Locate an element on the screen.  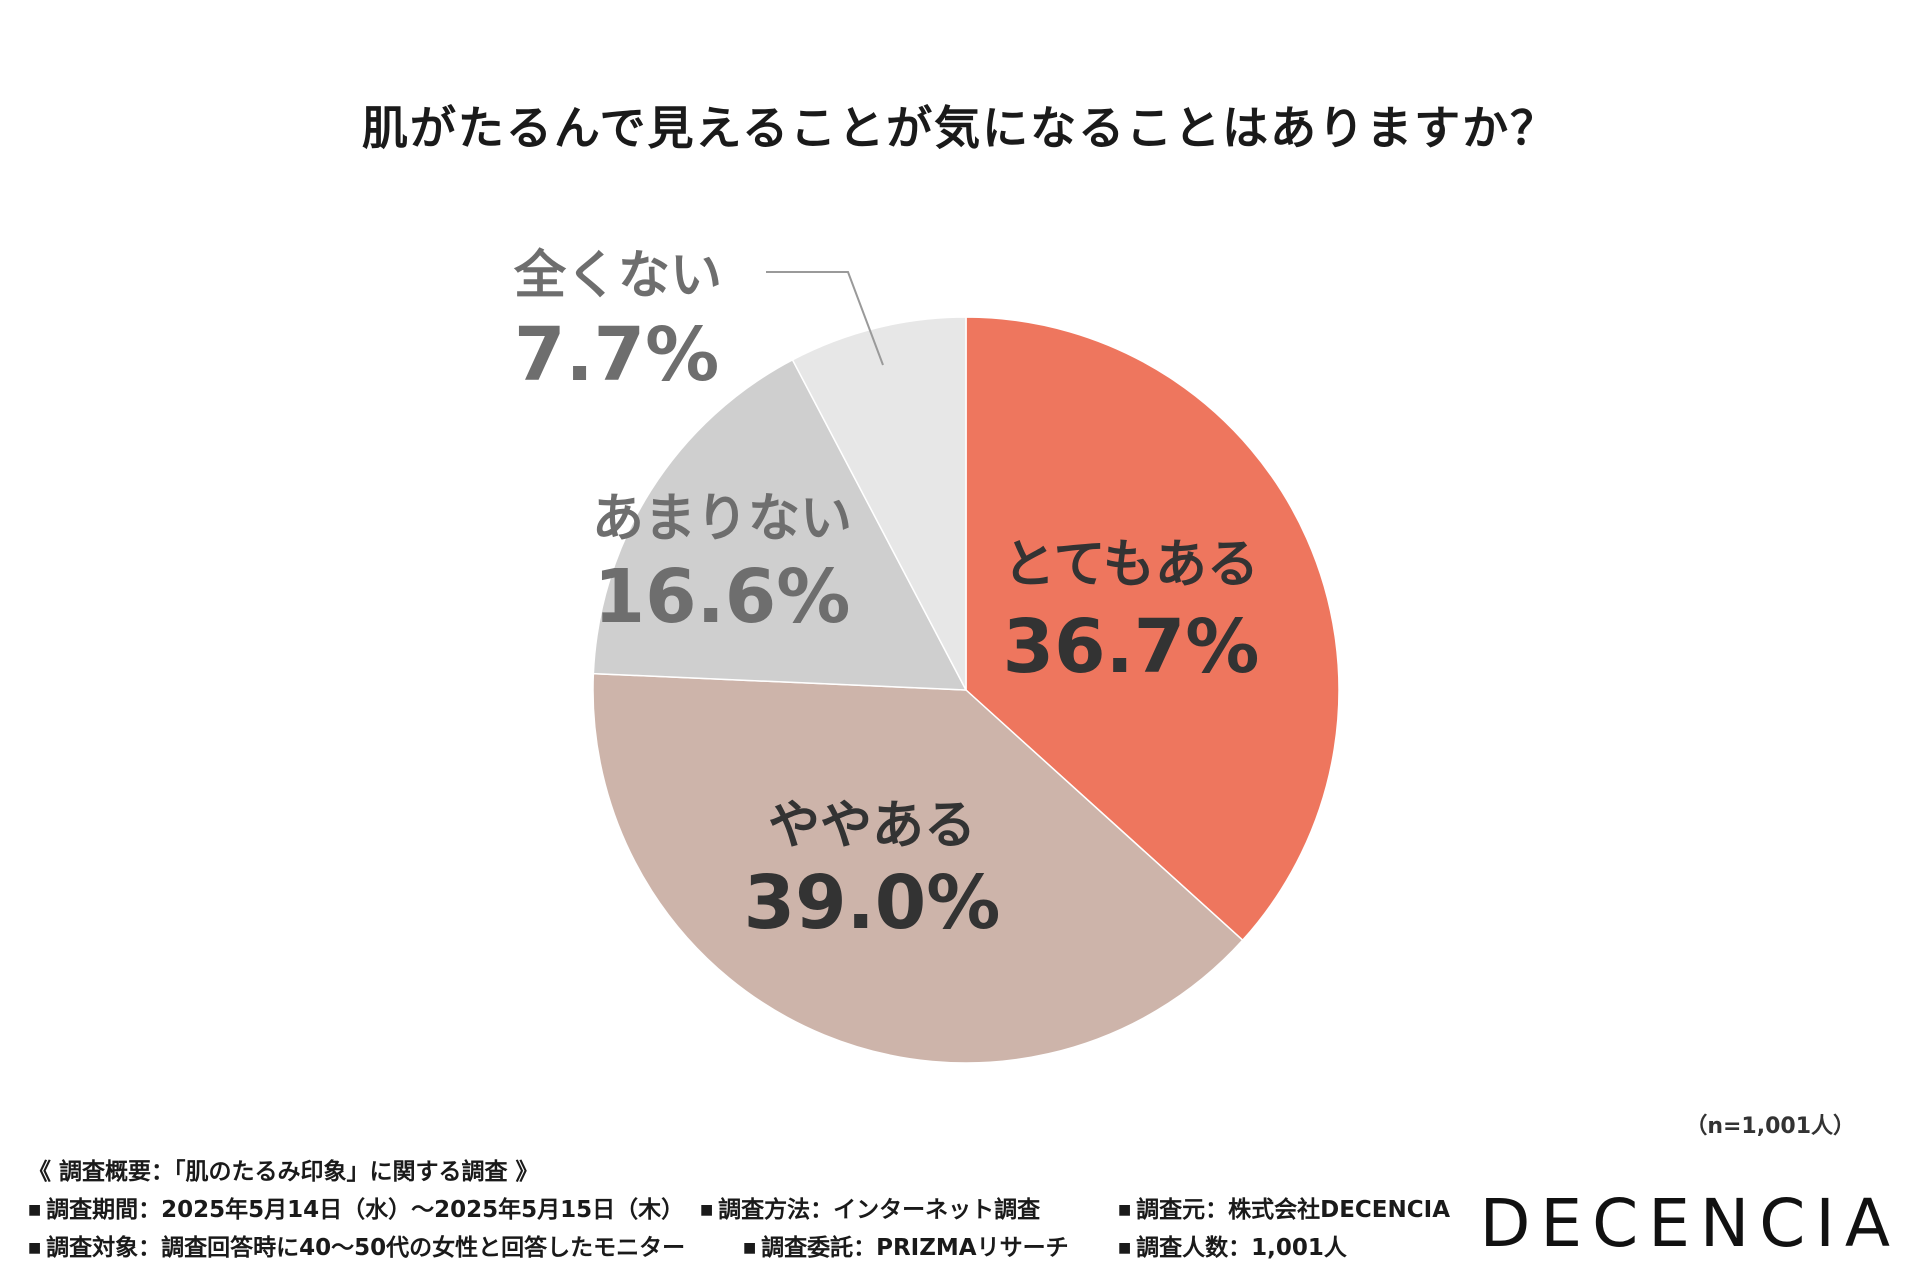
slice-totemo-aru-label: とてもある is located at coordinates (1131, 565).